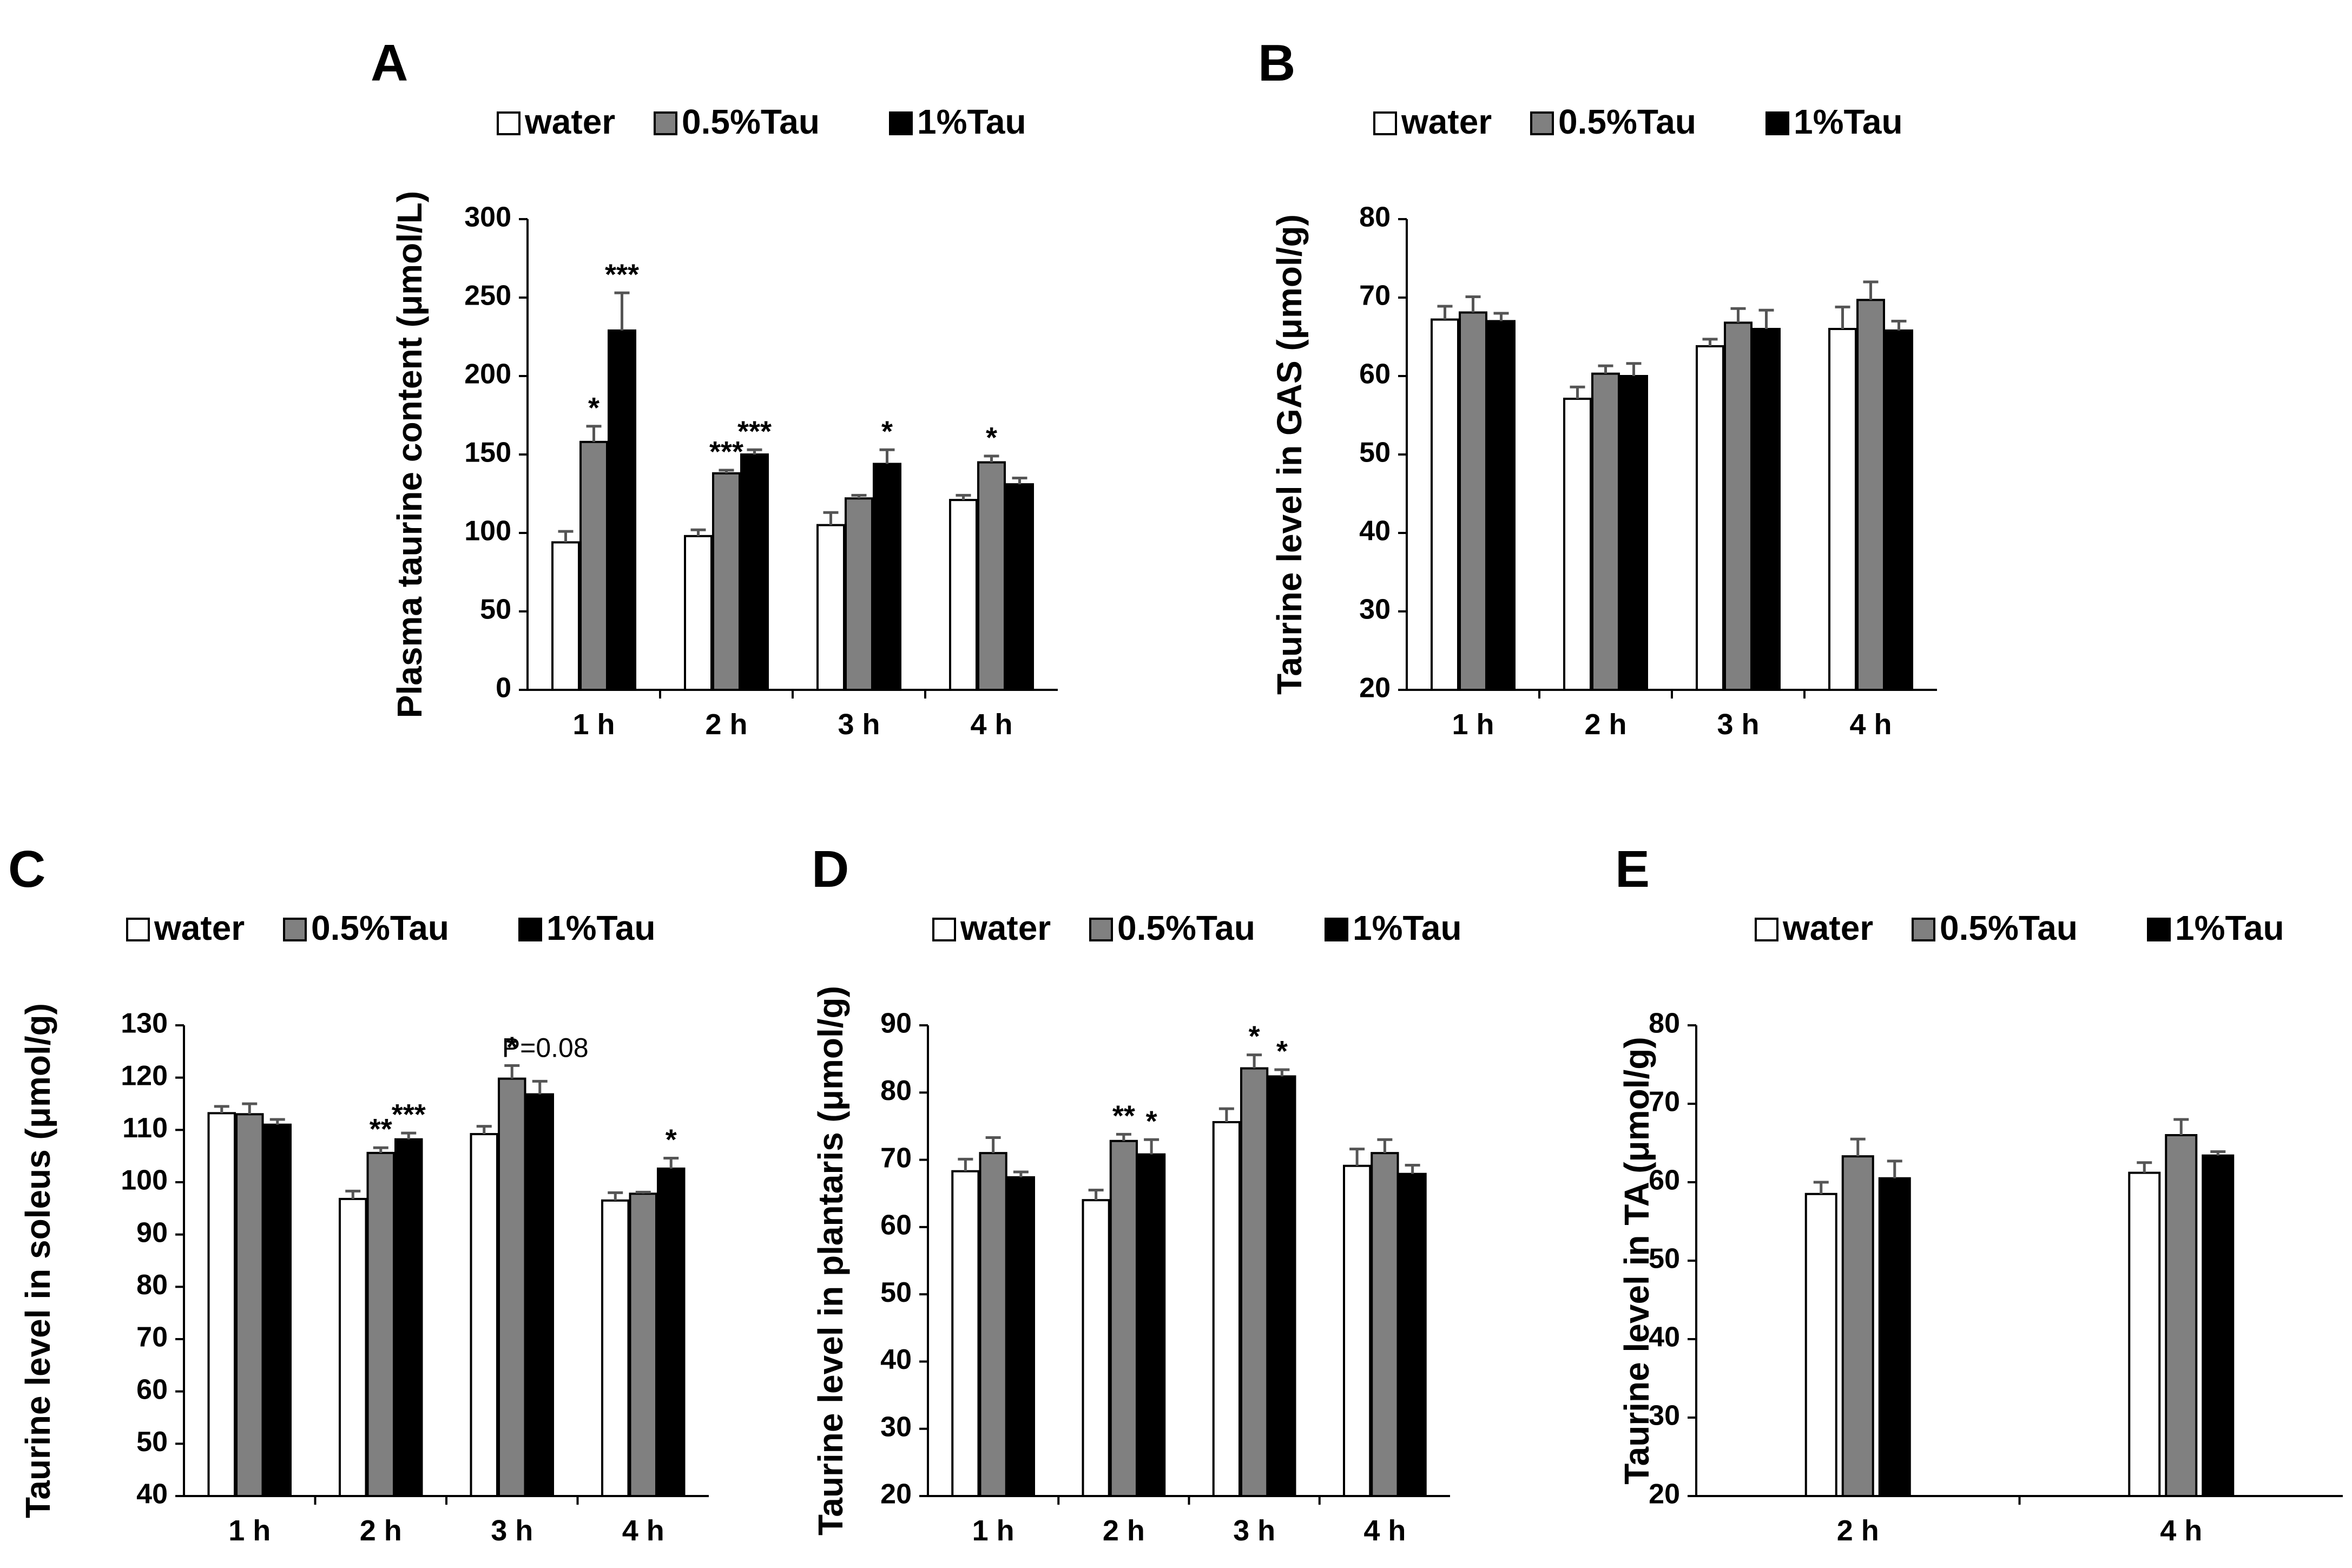 The width and height of the screenshot is (2352, 1568). Describe the element at coordinates (1375, 217) in the screenshot. I see `y-tick-label: 80` at that location.